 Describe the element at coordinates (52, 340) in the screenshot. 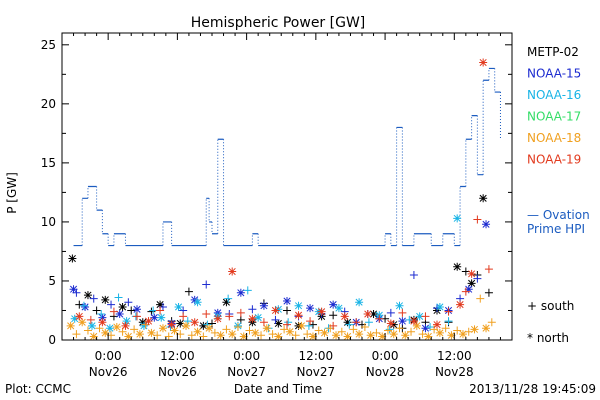

I see `y-tick-label: 0` at that location.